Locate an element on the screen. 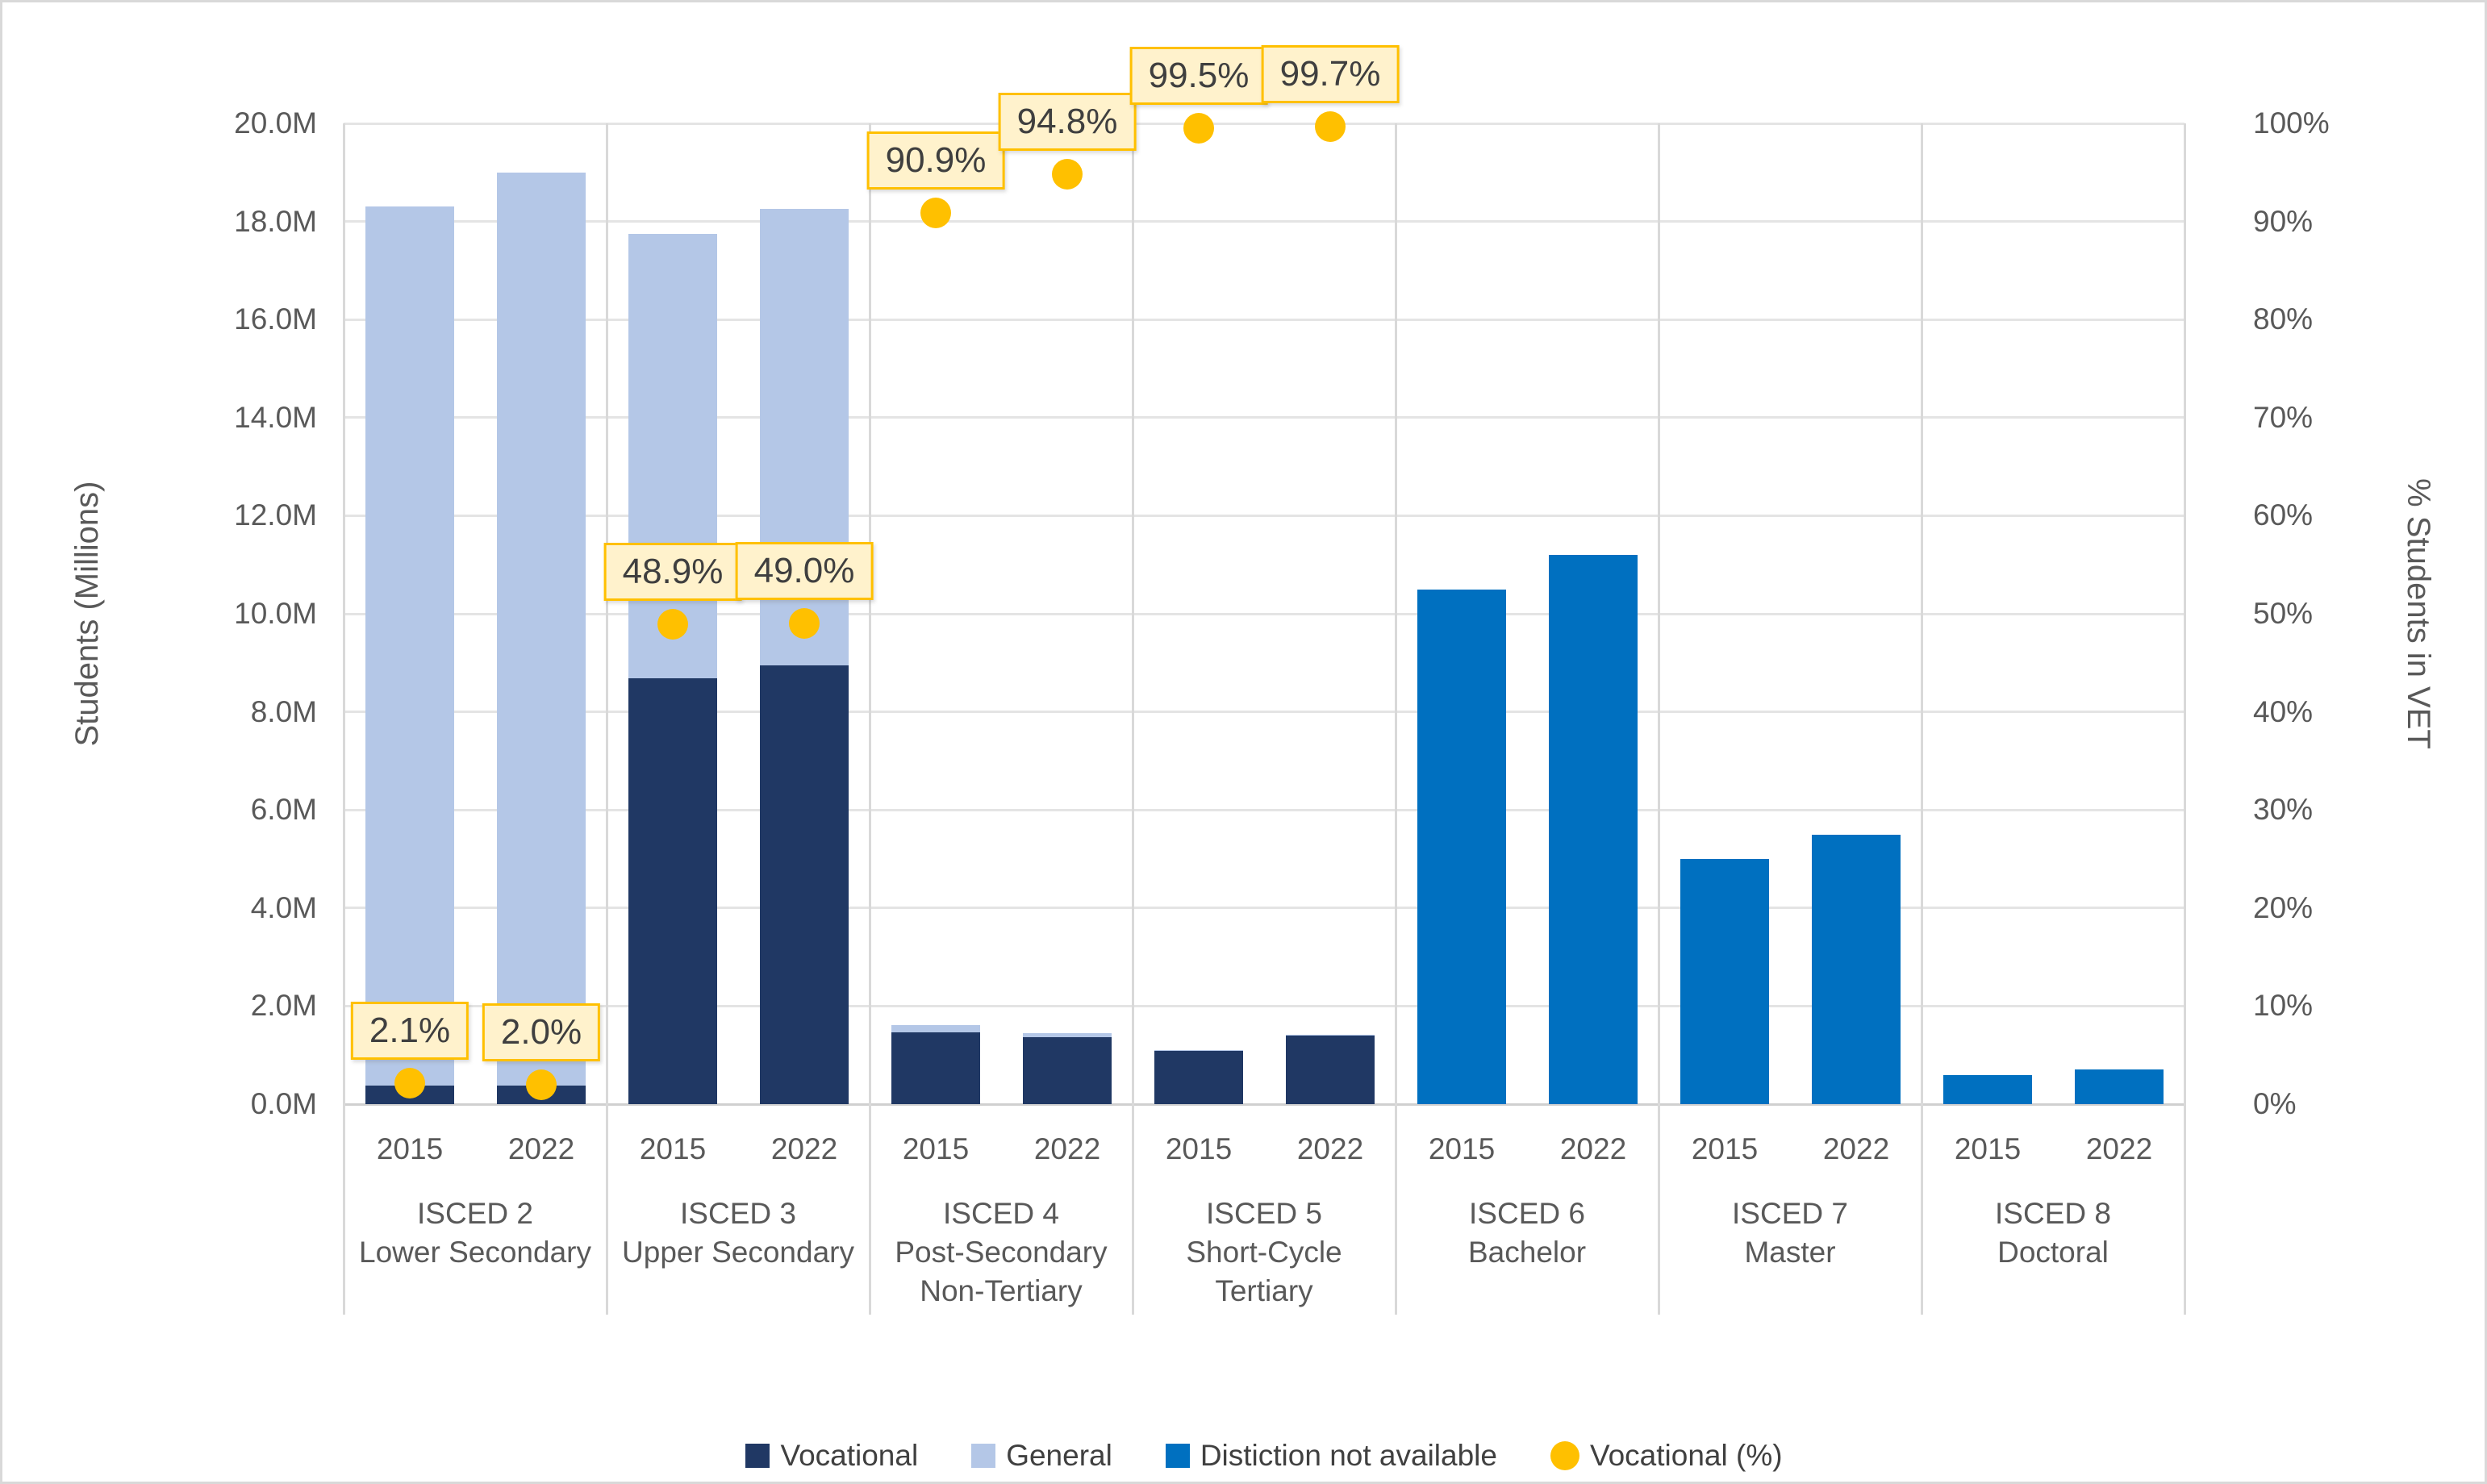  bar-distiction-not-available-isced-7-2015 is located at coordinates (1724, 982).